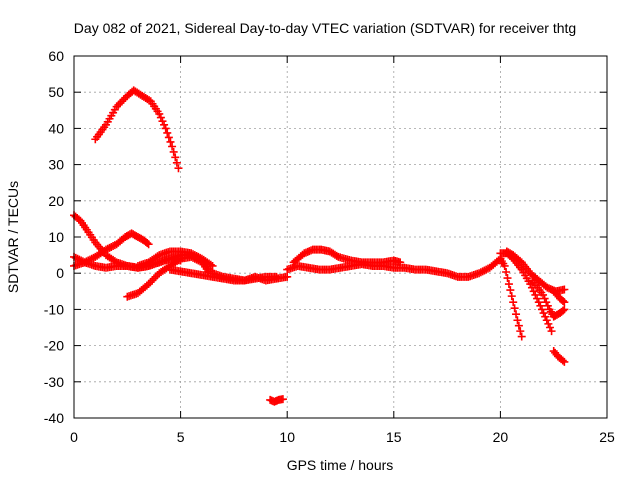  Describe the element at coordinates (276, 400) in the screenshot. I see `series-track-dip-minus35` at that location.